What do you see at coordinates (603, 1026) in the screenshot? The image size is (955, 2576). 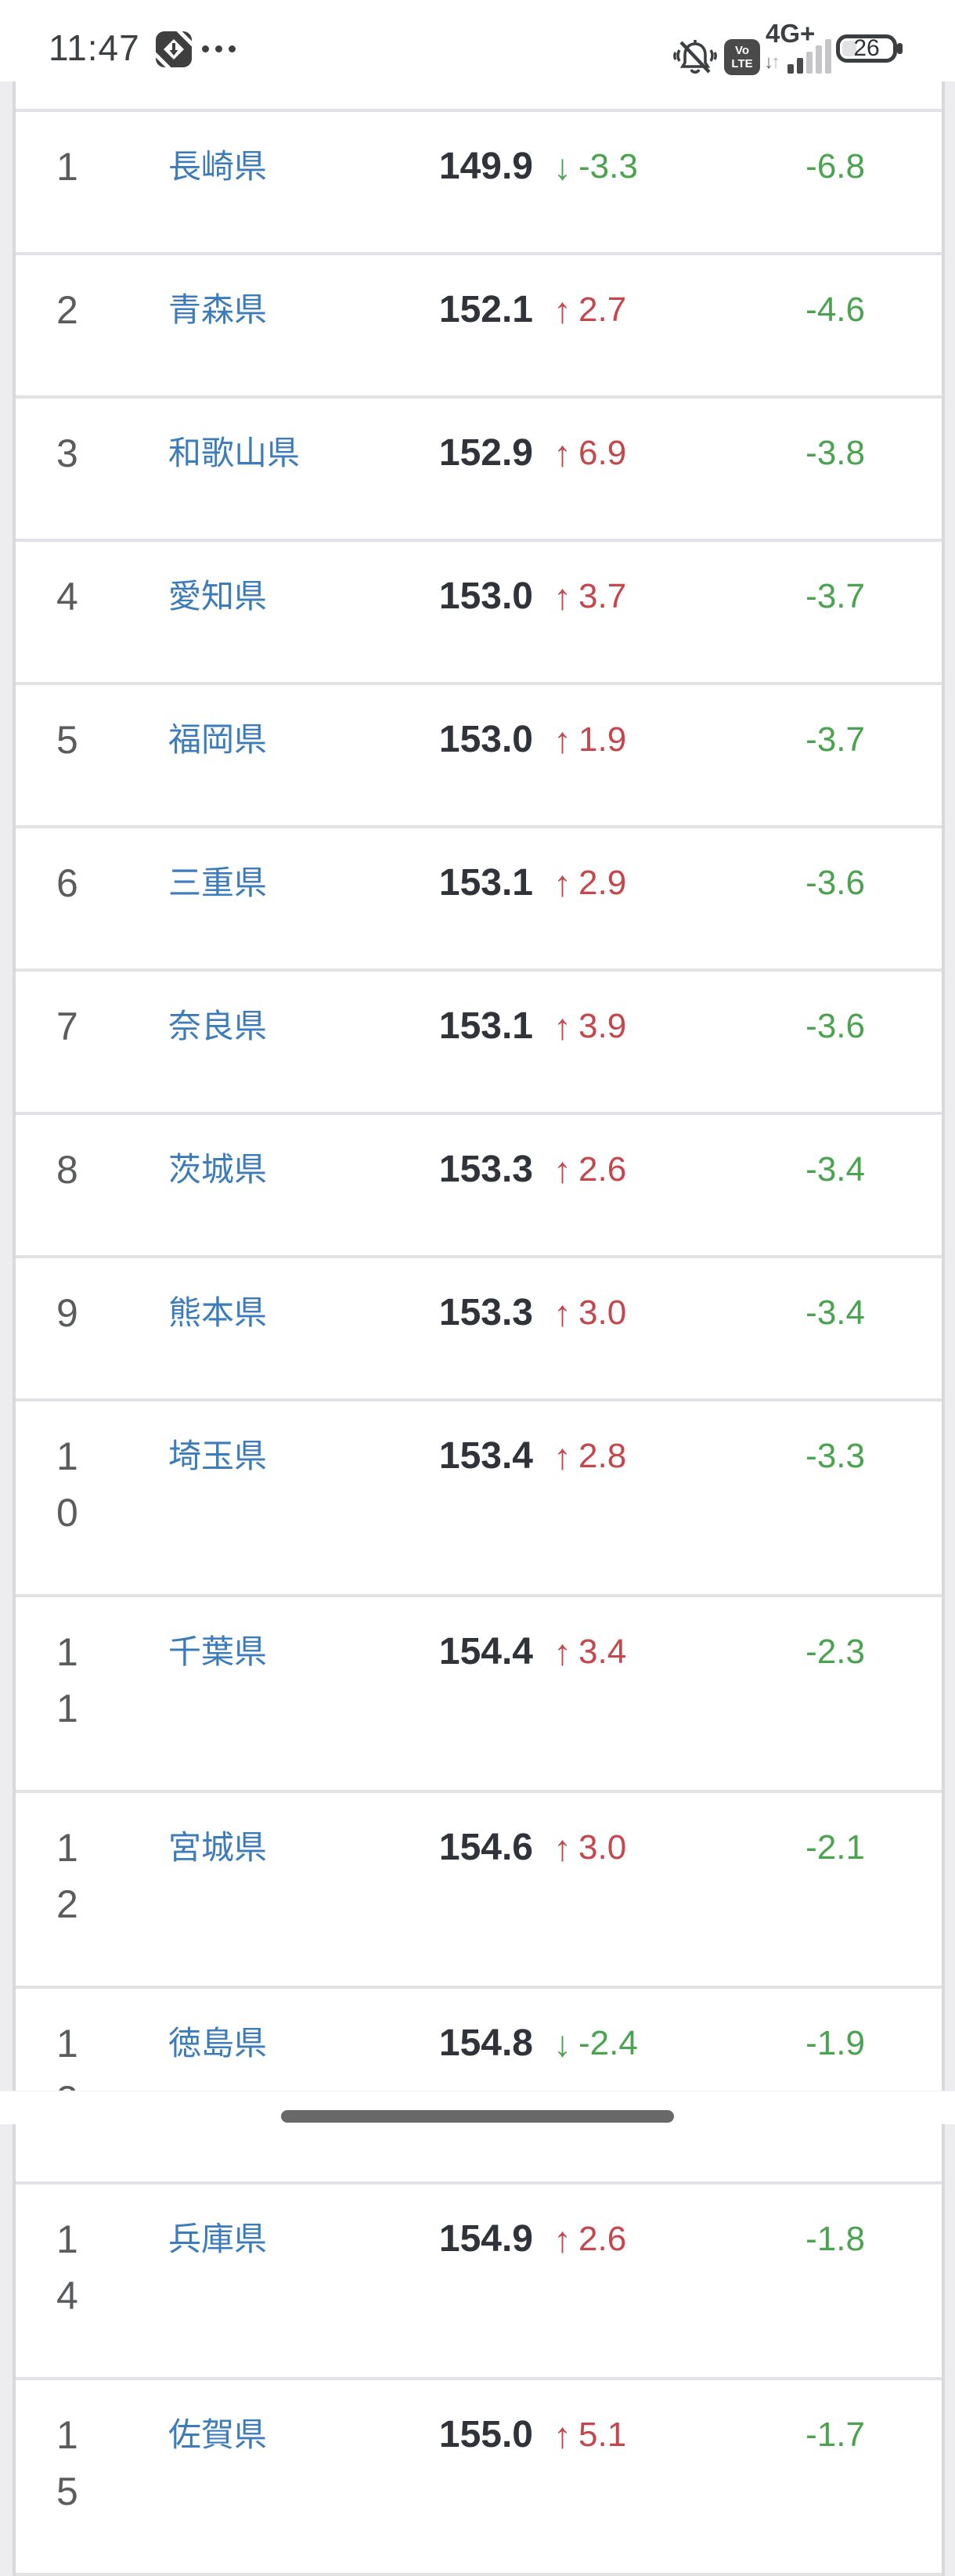 I see `change-value: 3.9` at bounding box center [603, 1026].